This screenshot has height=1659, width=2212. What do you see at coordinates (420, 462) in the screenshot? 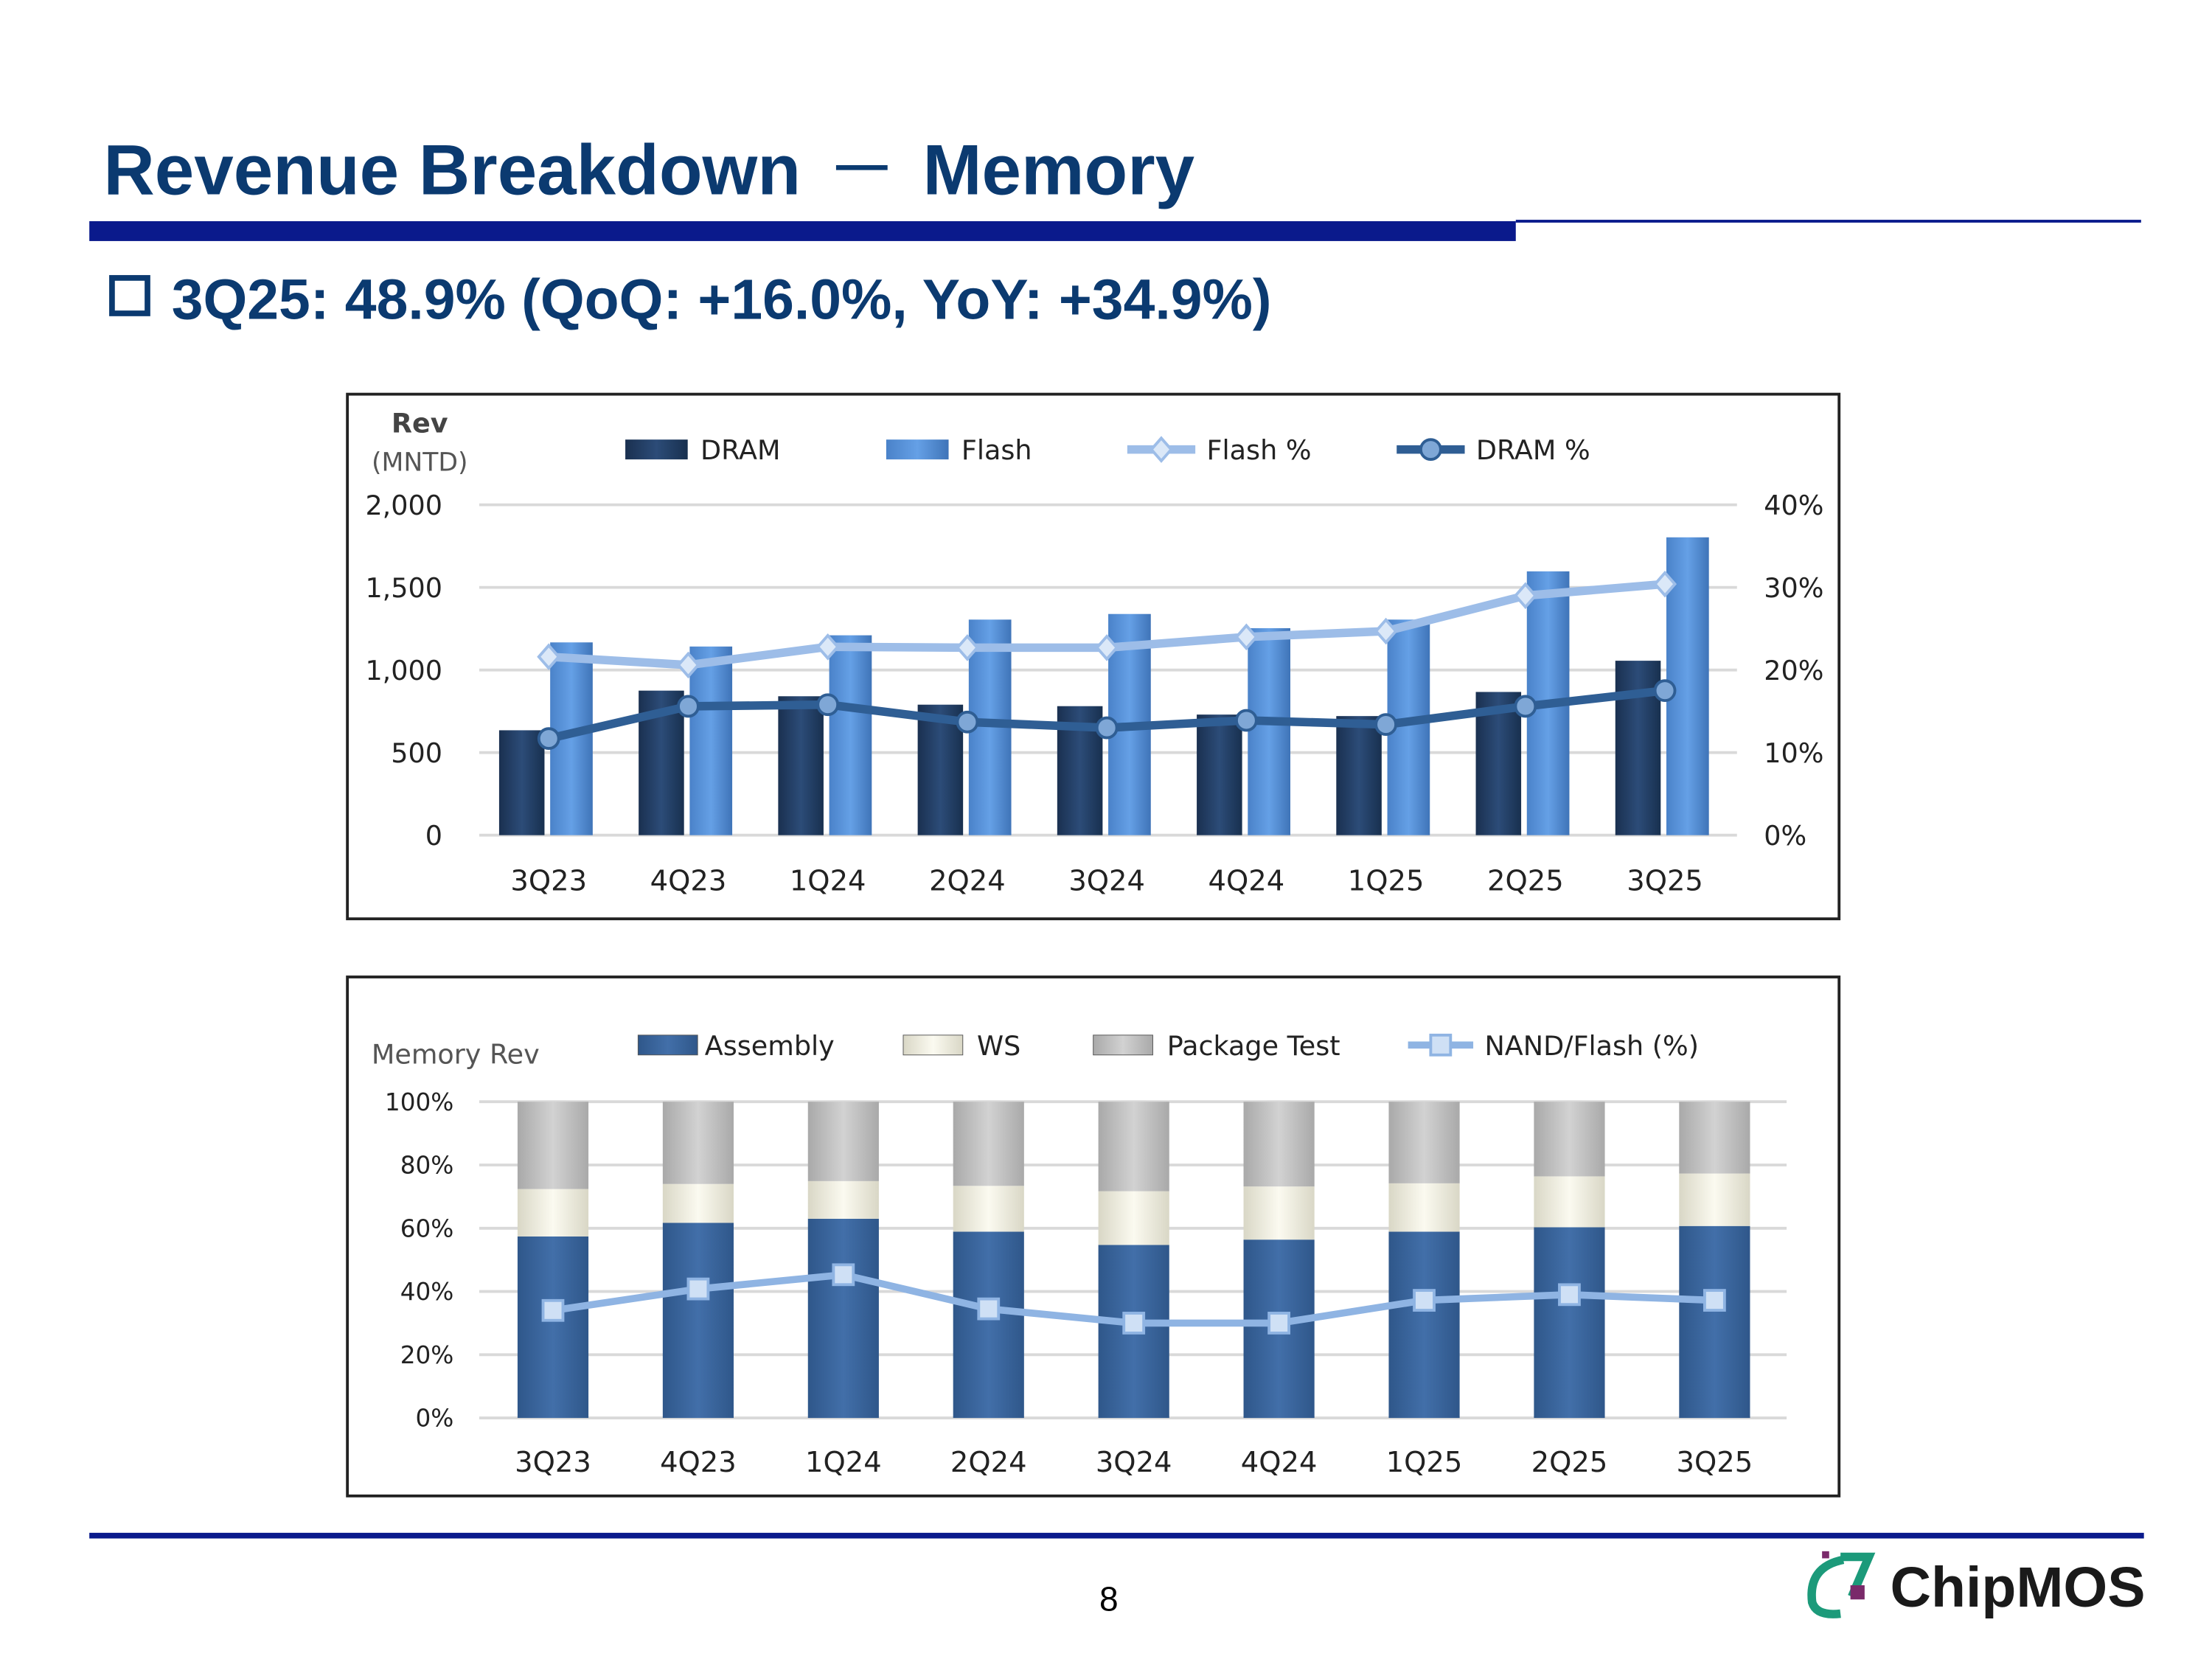
I see `y-axis-unit: (MNTD)` at bounding box center [420, 462].